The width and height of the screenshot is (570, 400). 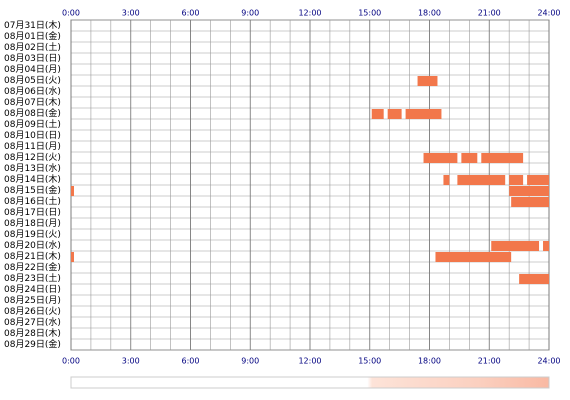 I want to click on row-label: 08月01日(金), so click(x=32, y=36).